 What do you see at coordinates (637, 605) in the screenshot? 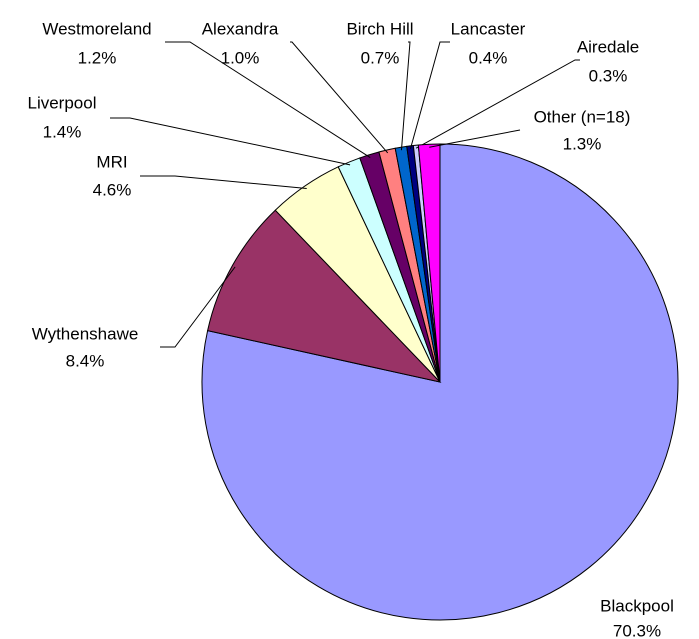
I see `slice-label: Blackpool` at bounding box center [637, 605].